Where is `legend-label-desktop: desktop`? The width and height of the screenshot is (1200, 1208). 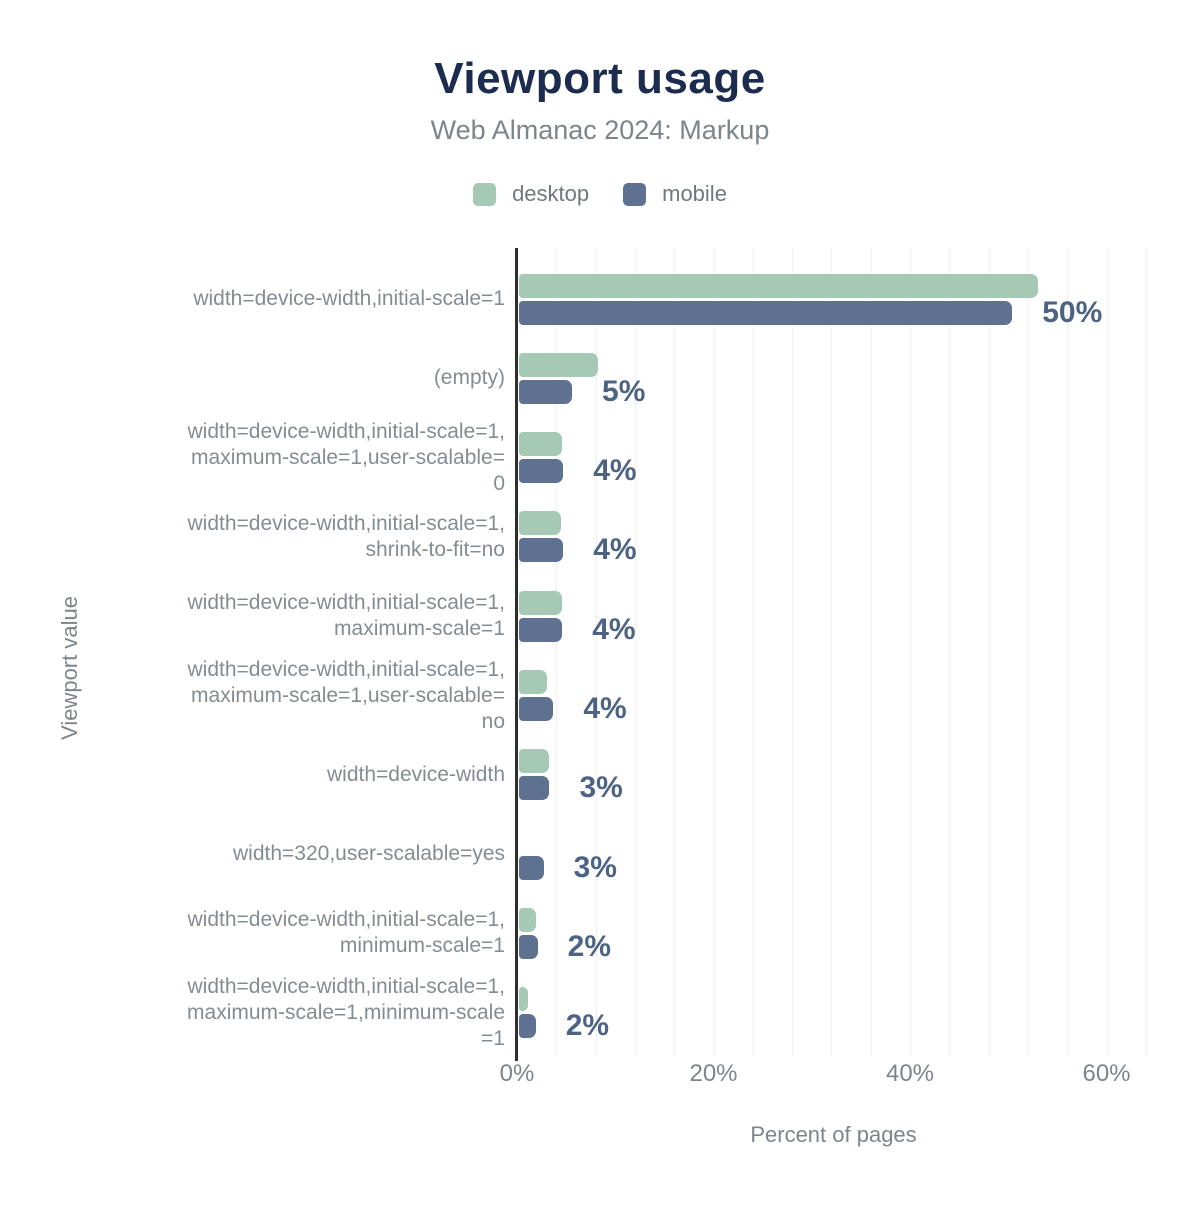
legend-label-desktop: desktop is located at coordinates (551, 193).